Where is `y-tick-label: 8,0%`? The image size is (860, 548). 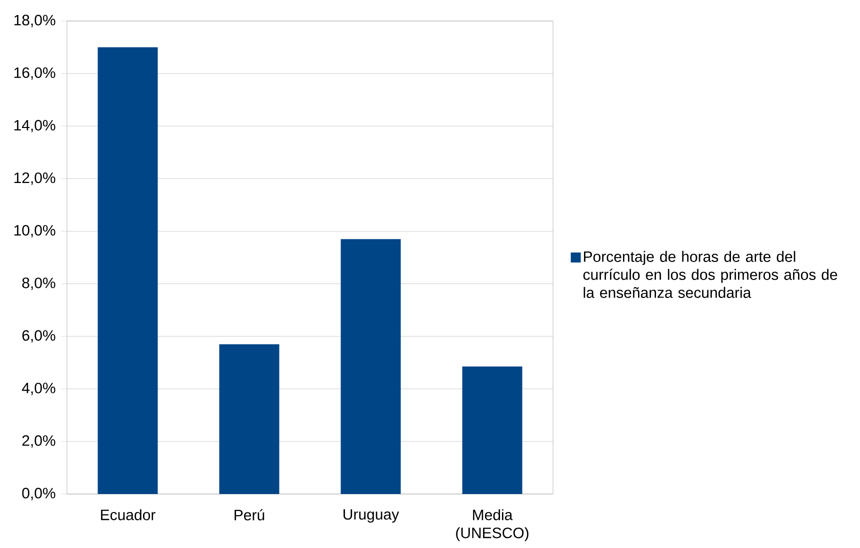
y-tick-label: 8,0% is located at coordinates (39, 284).